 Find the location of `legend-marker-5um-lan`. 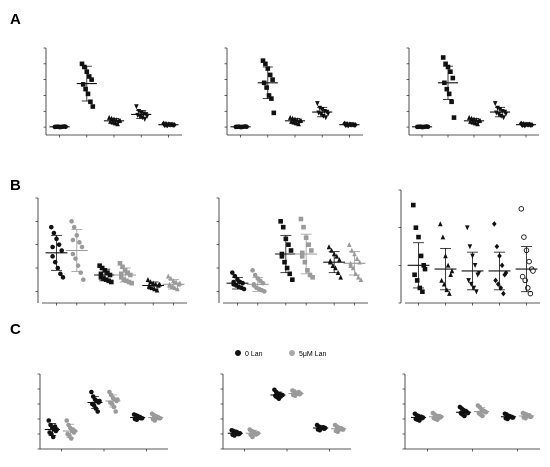

legend-marker-5um-lan is located at coordinates (292, 353).